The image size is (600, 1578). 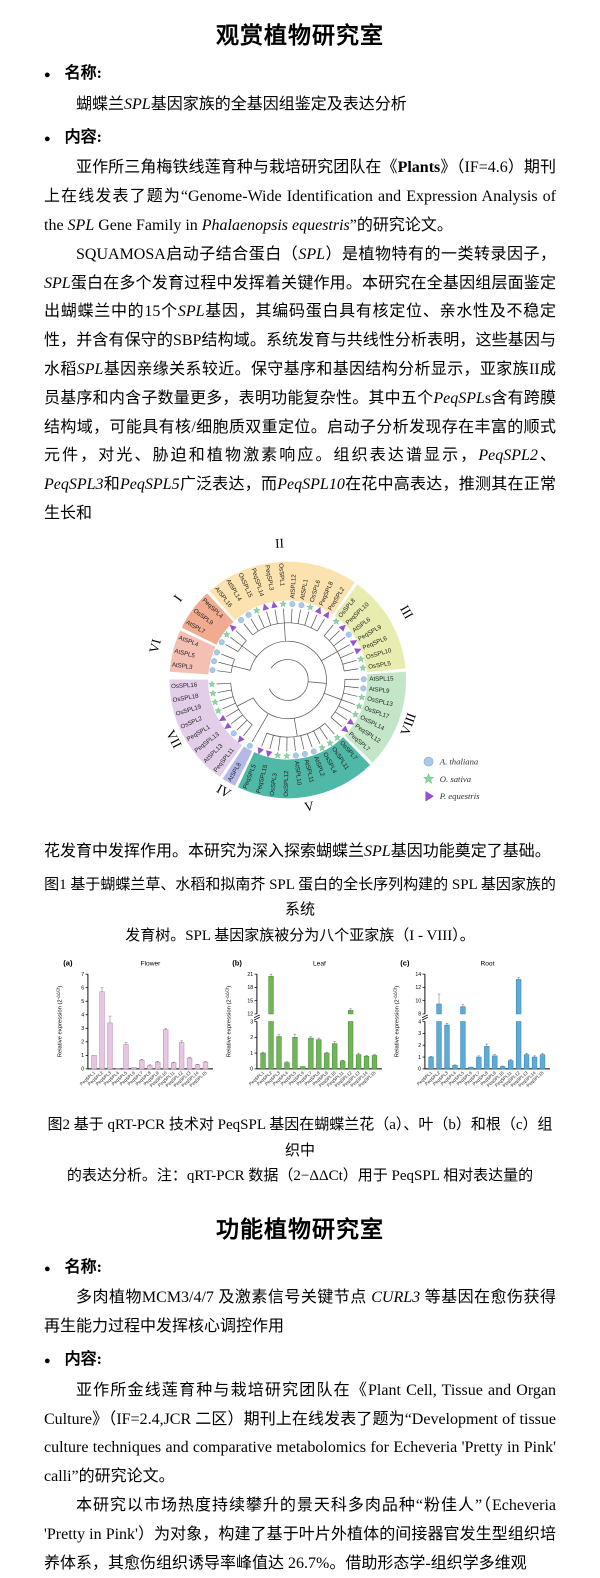 What do you see at coordinates (455, 779) in the screenshot?
I see `svg-text: O. sativa` at bounding box center [455, 779].